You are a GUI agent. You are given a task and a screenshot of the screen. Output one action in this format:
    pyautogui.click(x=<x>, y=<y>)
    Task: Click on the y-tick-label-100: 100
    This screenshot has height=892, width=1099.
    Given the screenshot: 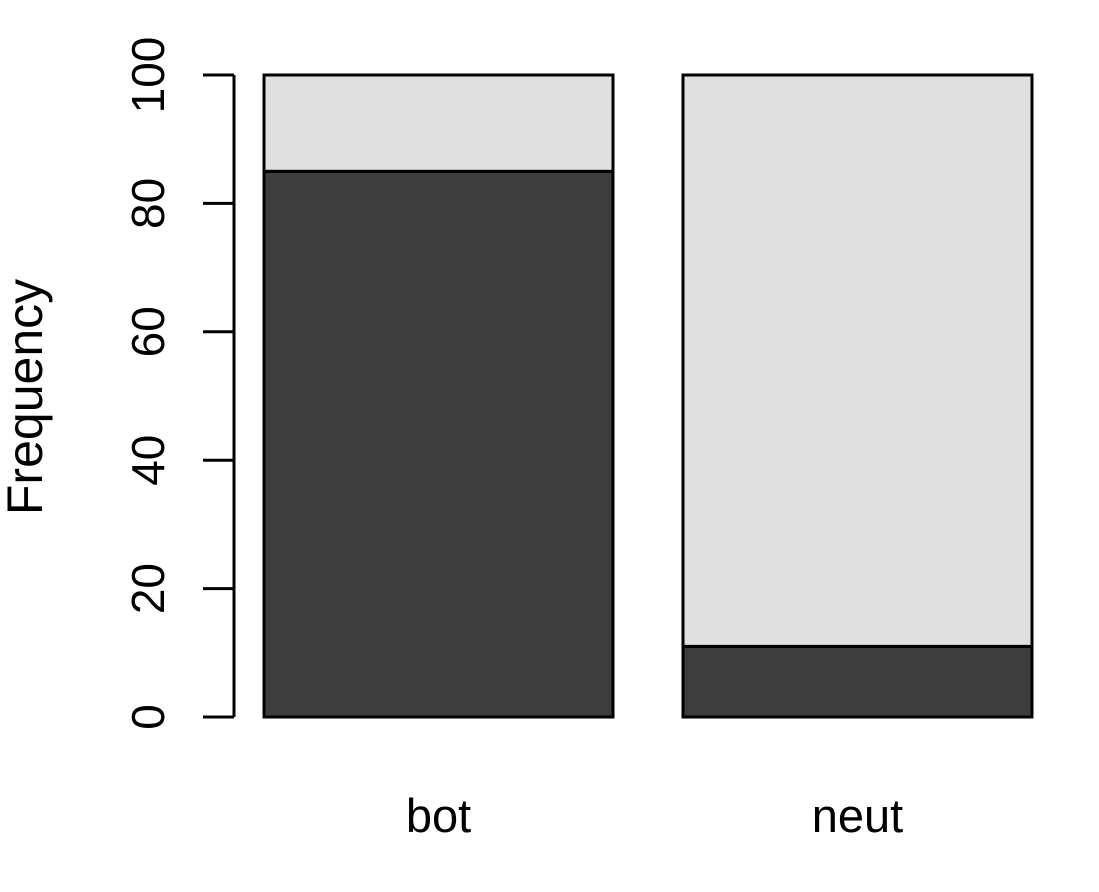 What is the action you would take?
    pyautogui.click(x=148, y=75)
    